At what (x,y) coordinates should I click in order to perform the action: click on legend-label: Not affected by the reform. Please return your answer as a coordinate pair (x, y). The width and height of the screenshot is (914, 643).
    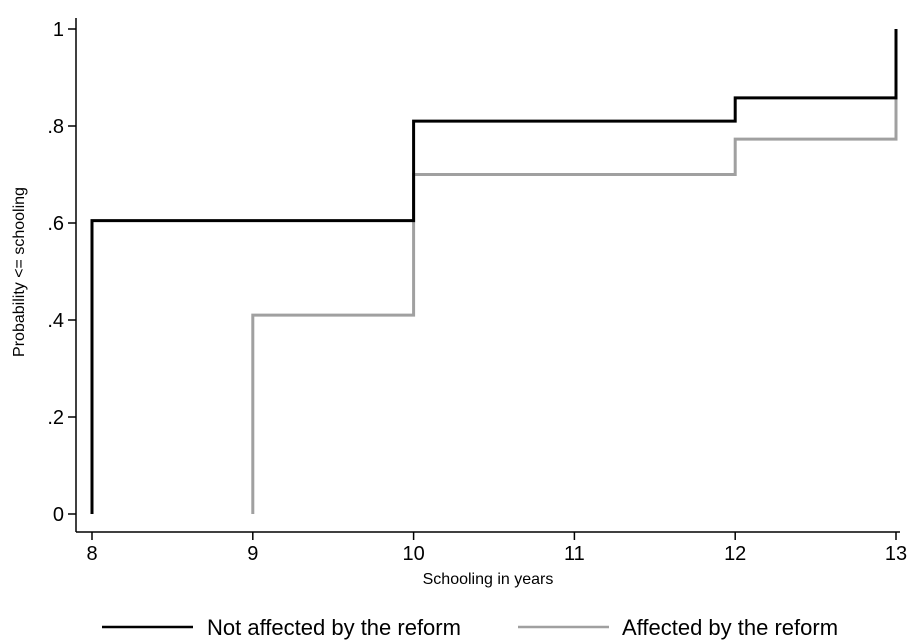
    Looking at the image, I should click on (334, 627).